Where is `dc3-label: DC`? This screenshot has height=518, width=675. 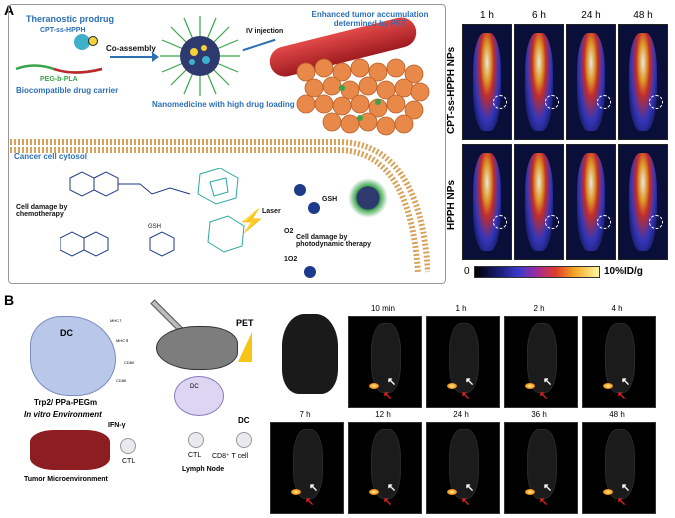
dc3-label: DC is located at coordinates (244, 420).